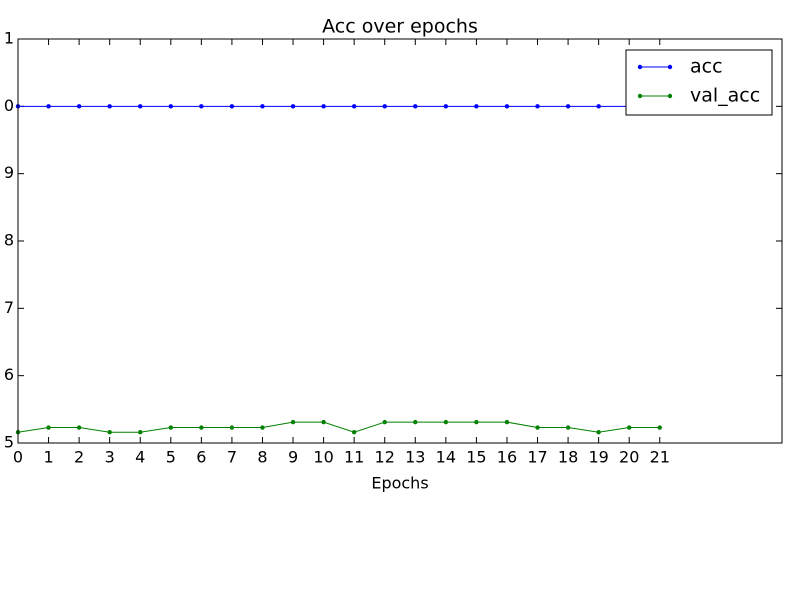 The image size is (800, 600). What do you see at coordinates (725, 96) in the screenshot?
I see `legend-label: val_acc` at bounding box center [725, 96].